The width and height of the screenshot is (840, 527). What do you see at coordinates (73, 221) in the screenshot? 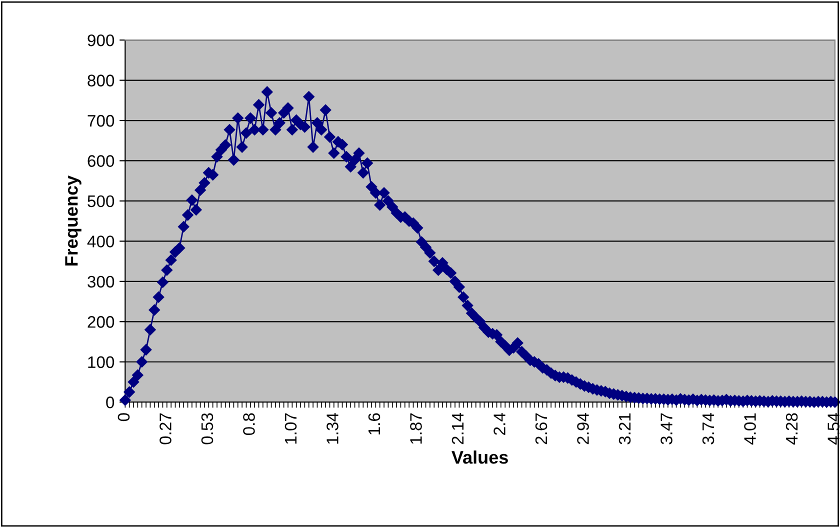
I see `y-axis-title: Frequency` at bounding box center [73, 221].